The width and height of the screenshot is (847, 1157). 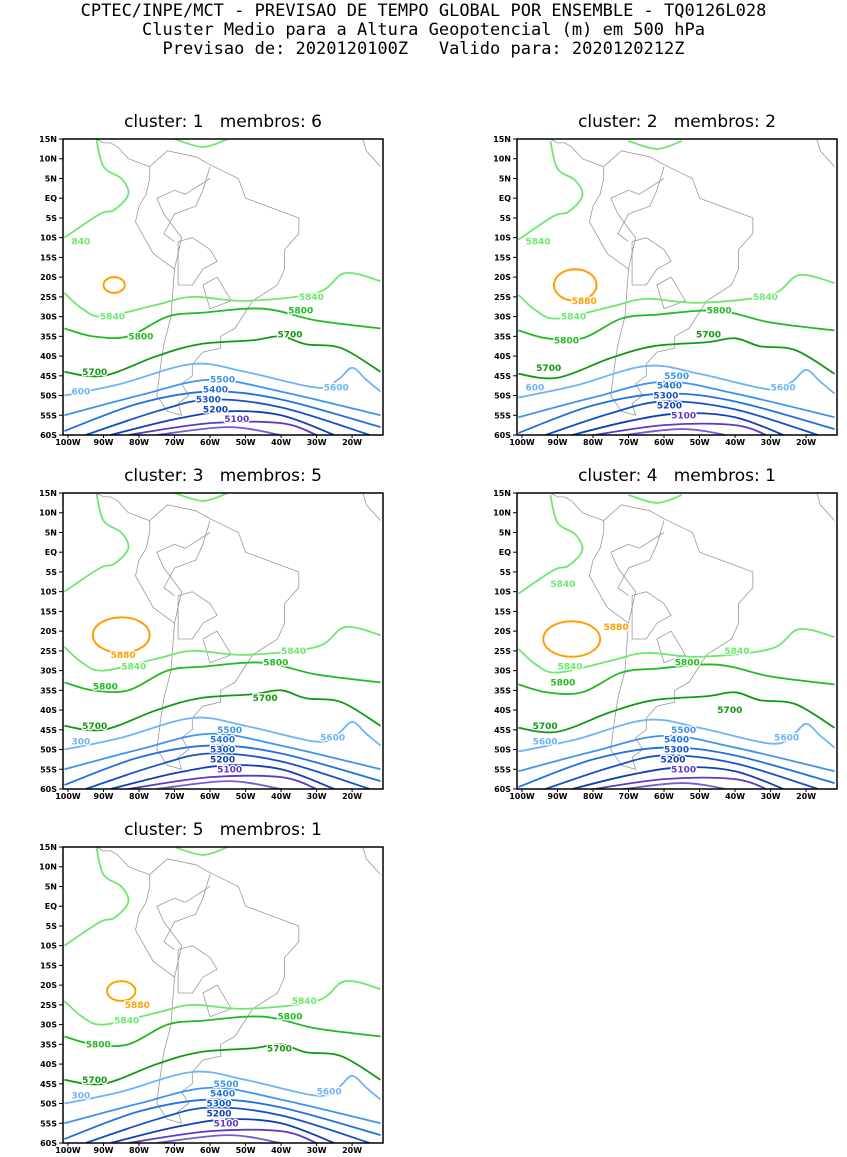 What do you see at coordinates (502, 238) in the screenshot?
I see `lat-tick-label: 10S` at bounding box center [502, 238].